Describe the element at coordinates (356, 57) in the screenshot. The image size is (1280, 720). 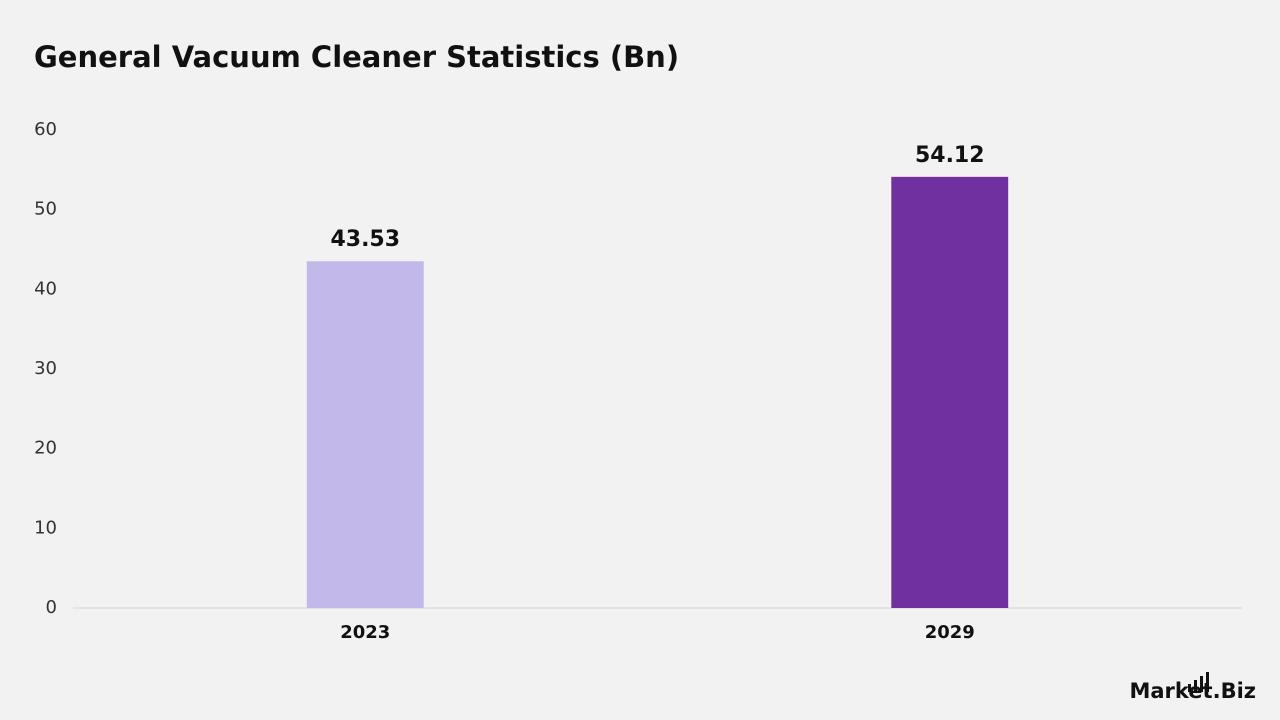
I see `chart-title: General Vacuum Cleaner Statistics (Bn)` at that location.